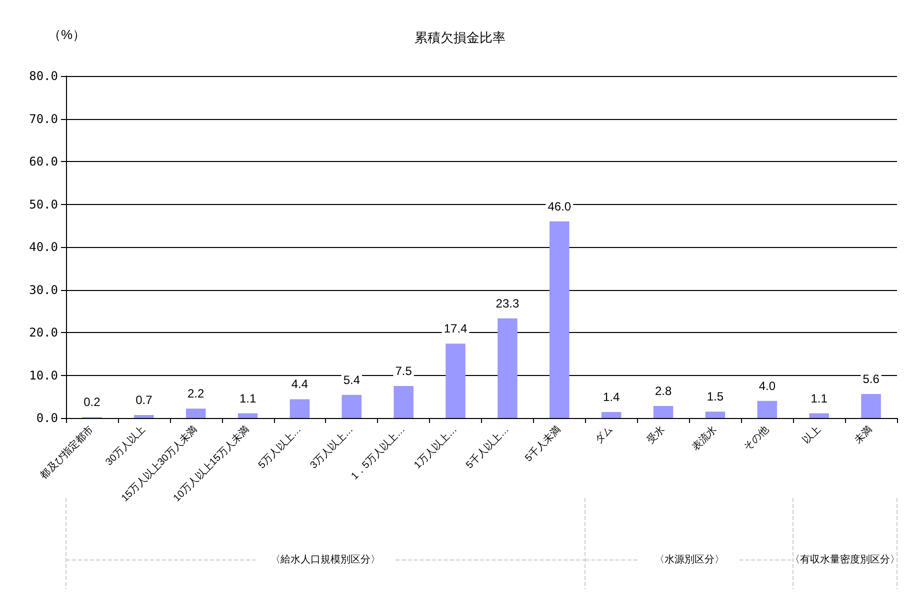 This screenshot has height=597, width=920. I want to click on data-label: 1.5, so click(715, 397).